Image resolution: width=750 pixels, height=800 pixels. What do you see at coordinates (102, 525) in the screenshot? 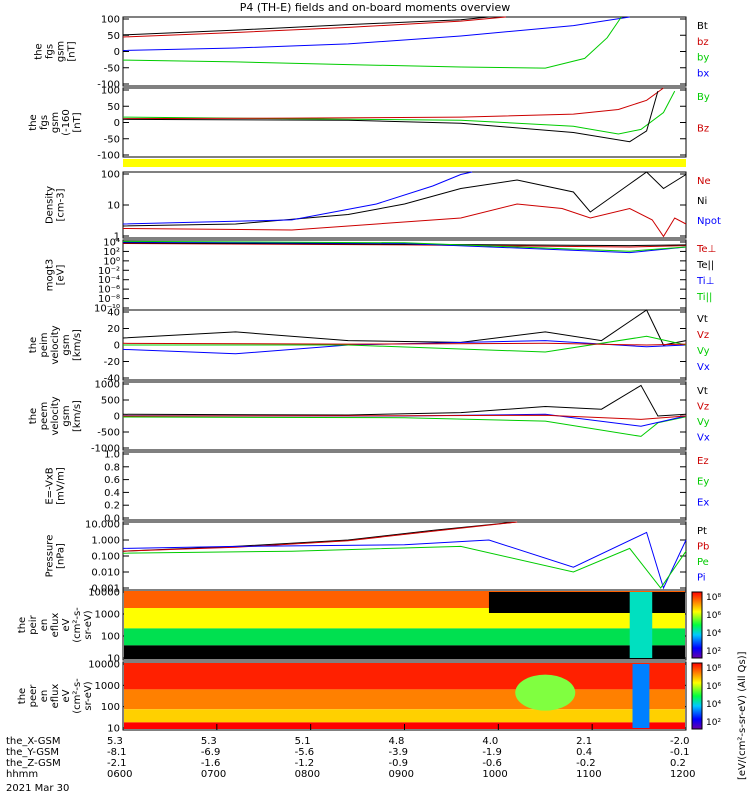
I see `pressure-tick-label: 10.000` at bounding box center [102, 525].